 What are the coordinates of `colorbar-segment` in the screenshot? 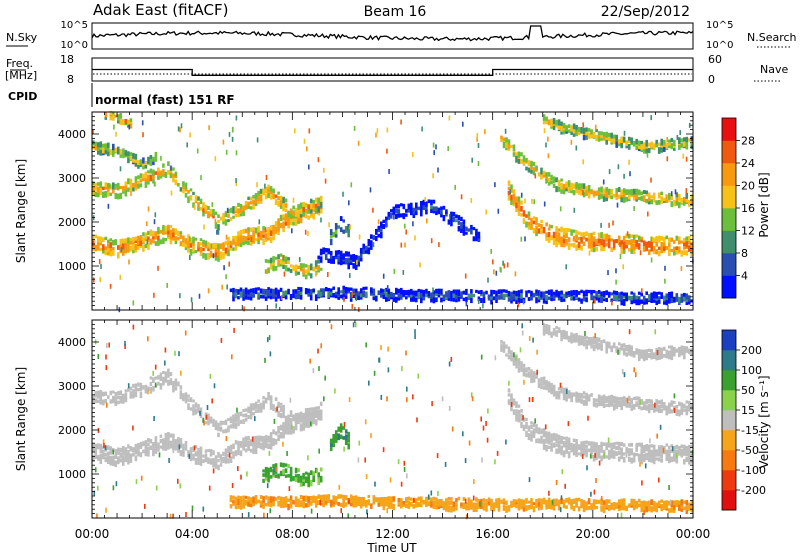 It's located at (729, 129).